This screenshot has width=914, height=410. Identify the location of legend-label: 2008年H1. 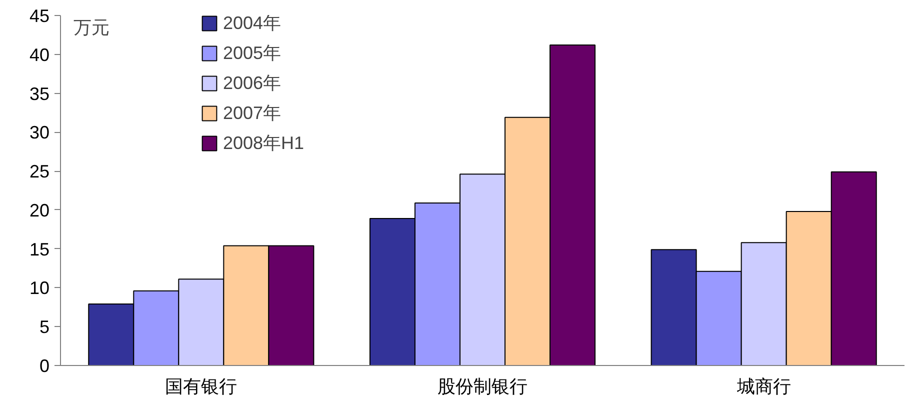
(263, 143).